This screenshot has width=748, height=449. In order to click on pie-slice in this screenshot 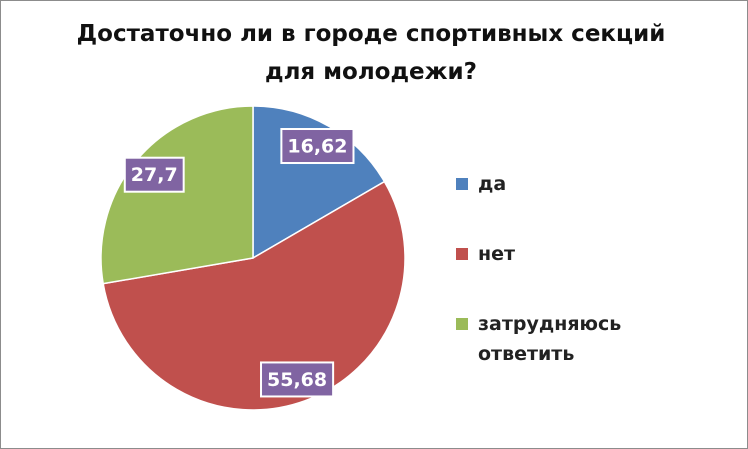, I will do `click(177, 195)`.